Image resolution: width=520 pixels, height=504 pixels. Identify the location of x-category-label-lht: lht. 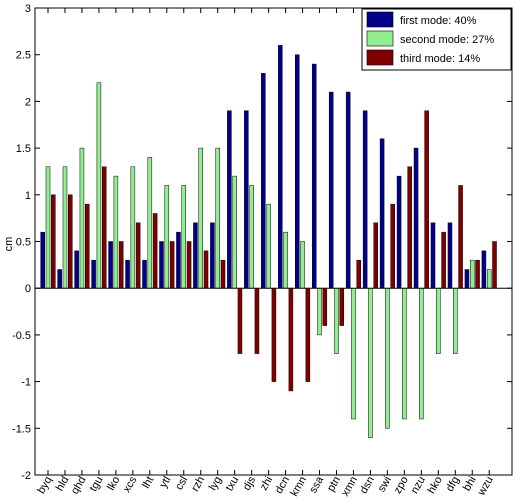
(148, 483).